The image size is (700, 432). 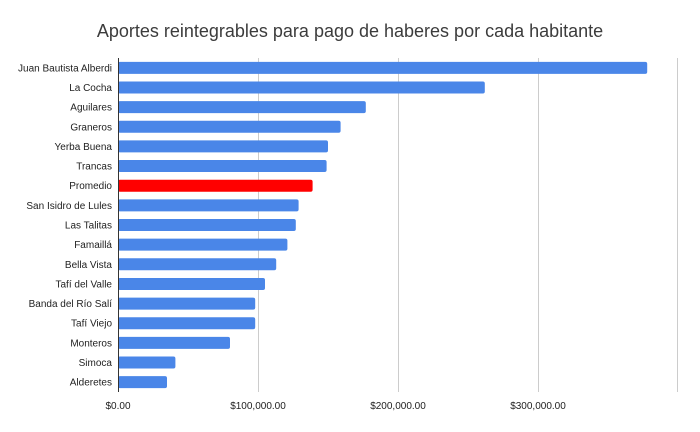 I want to click on category-label: Tafí Viejo, so click(x=91, y=324).